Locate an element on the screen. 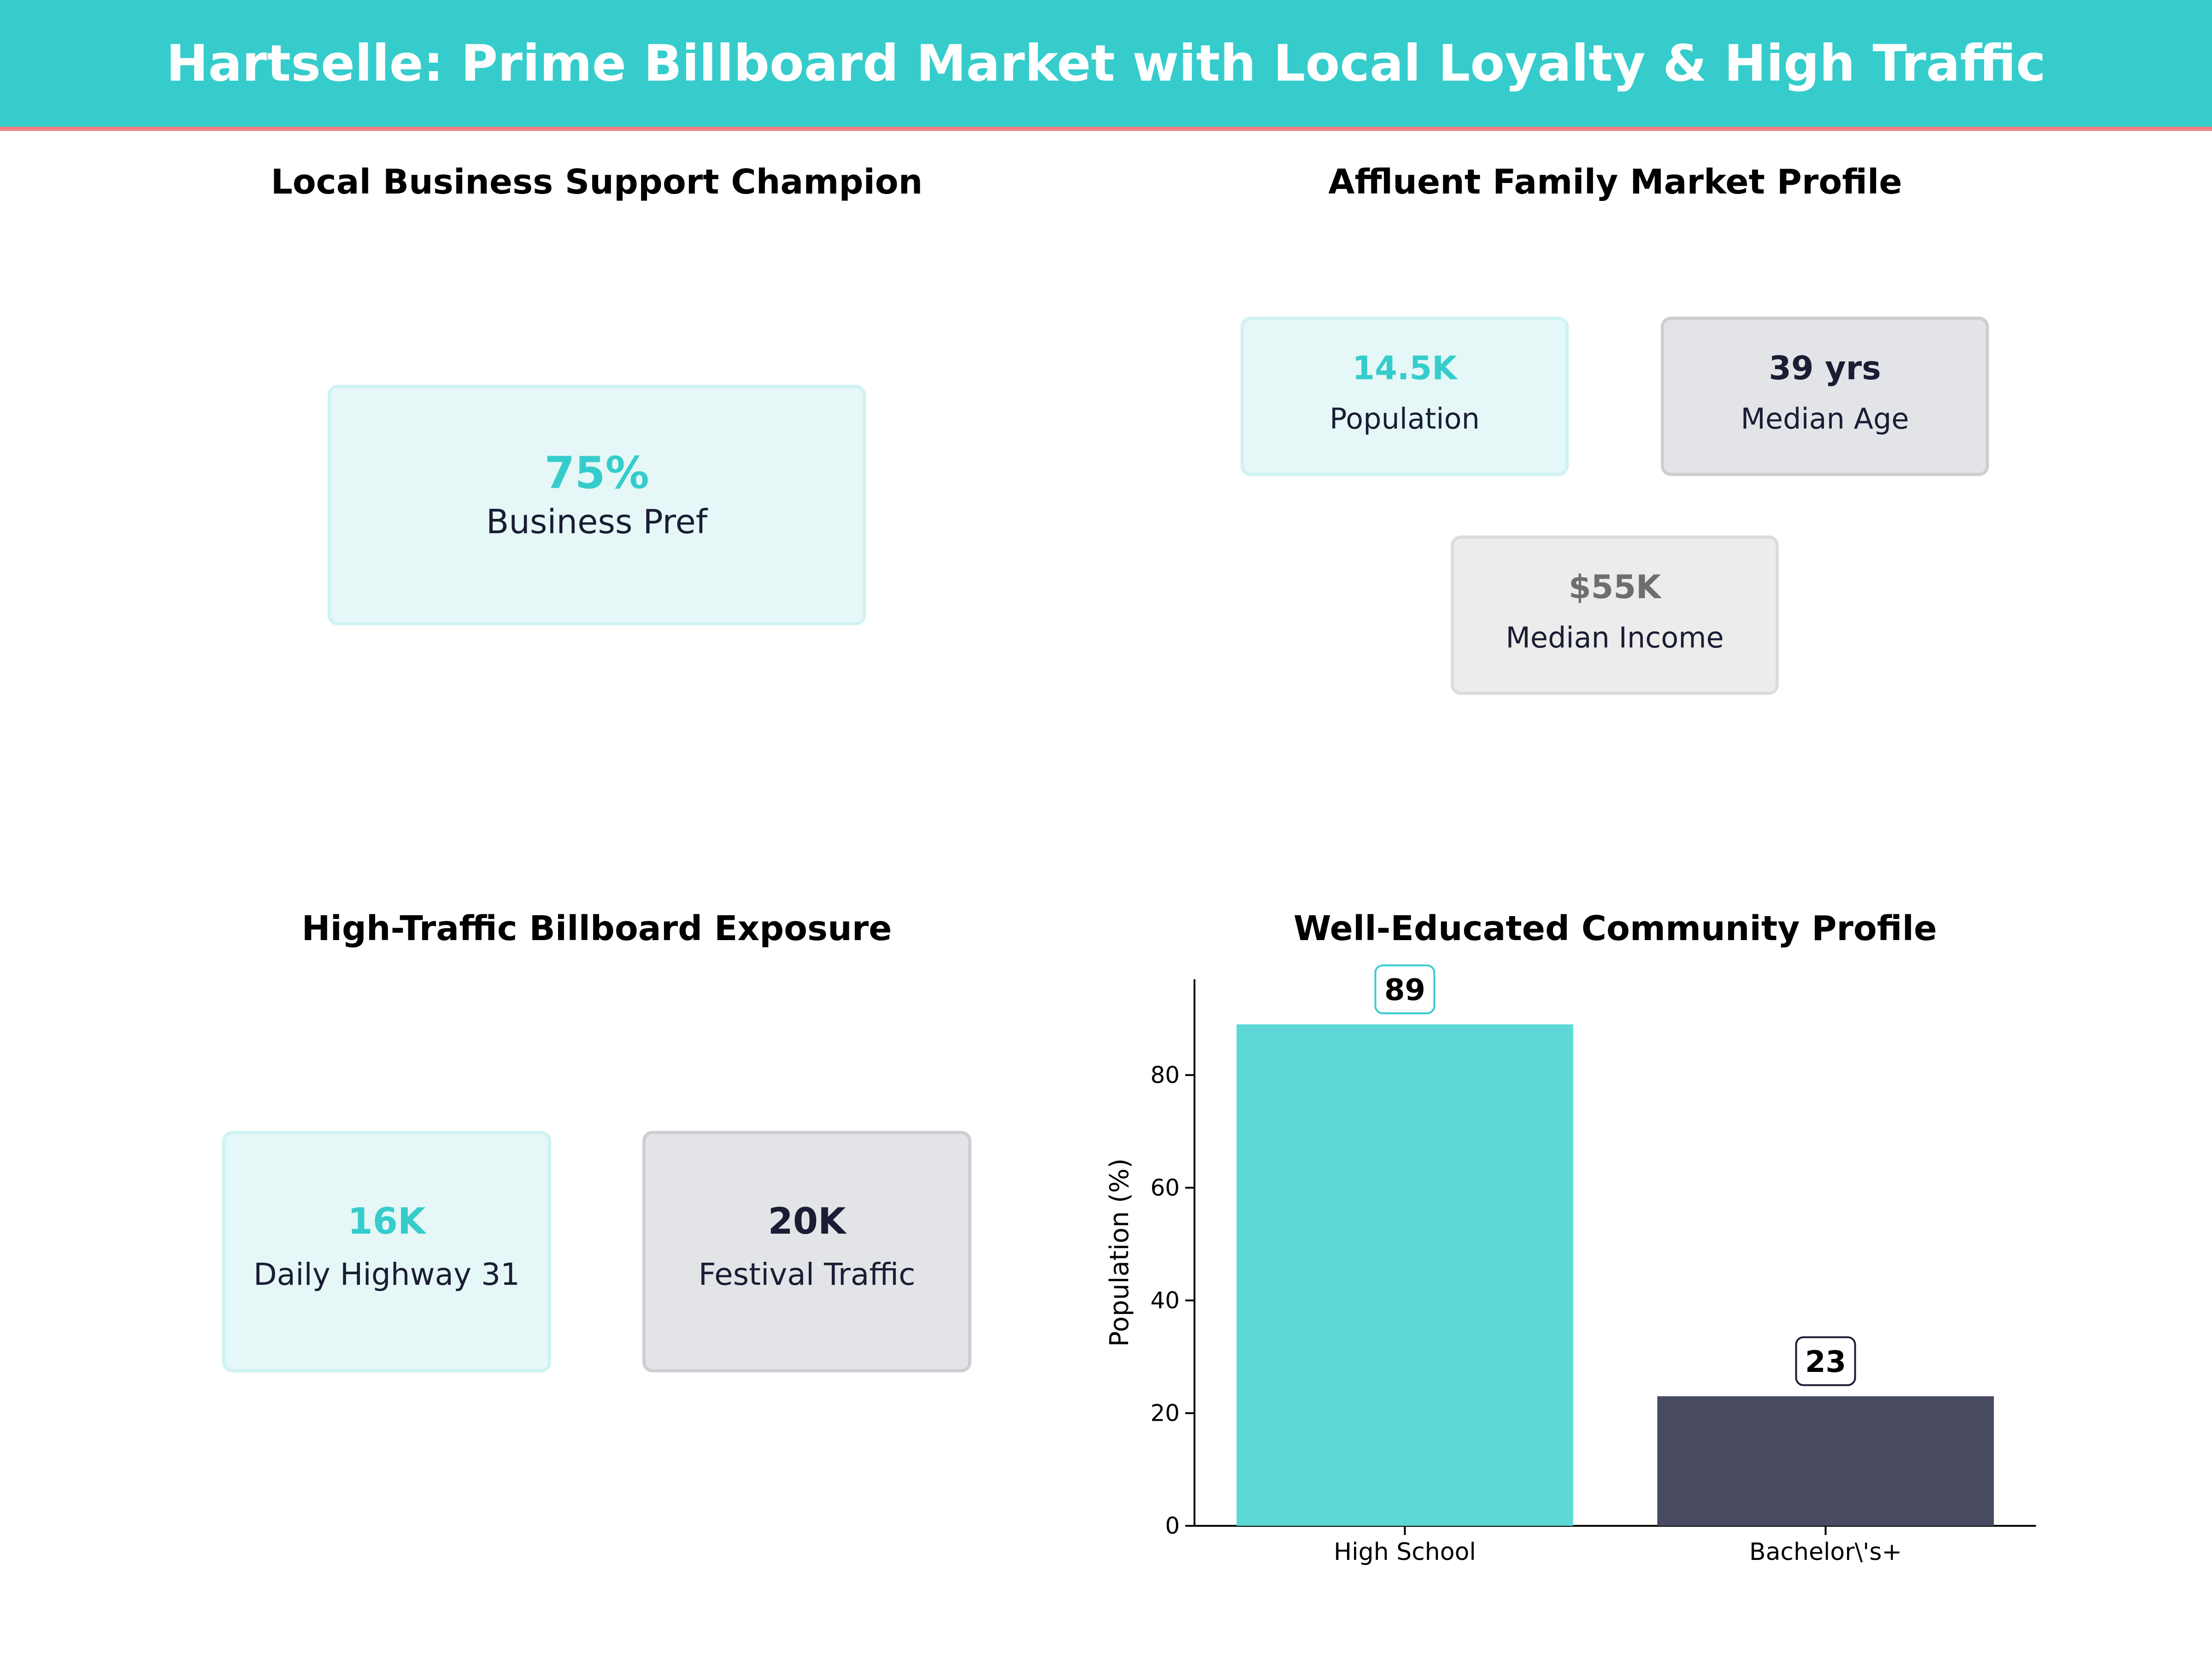 This screenshot has width=2212, height=1659. traffic-panel-title: High-Traffic Billboard Exposure is located at coordinates (596, 928).